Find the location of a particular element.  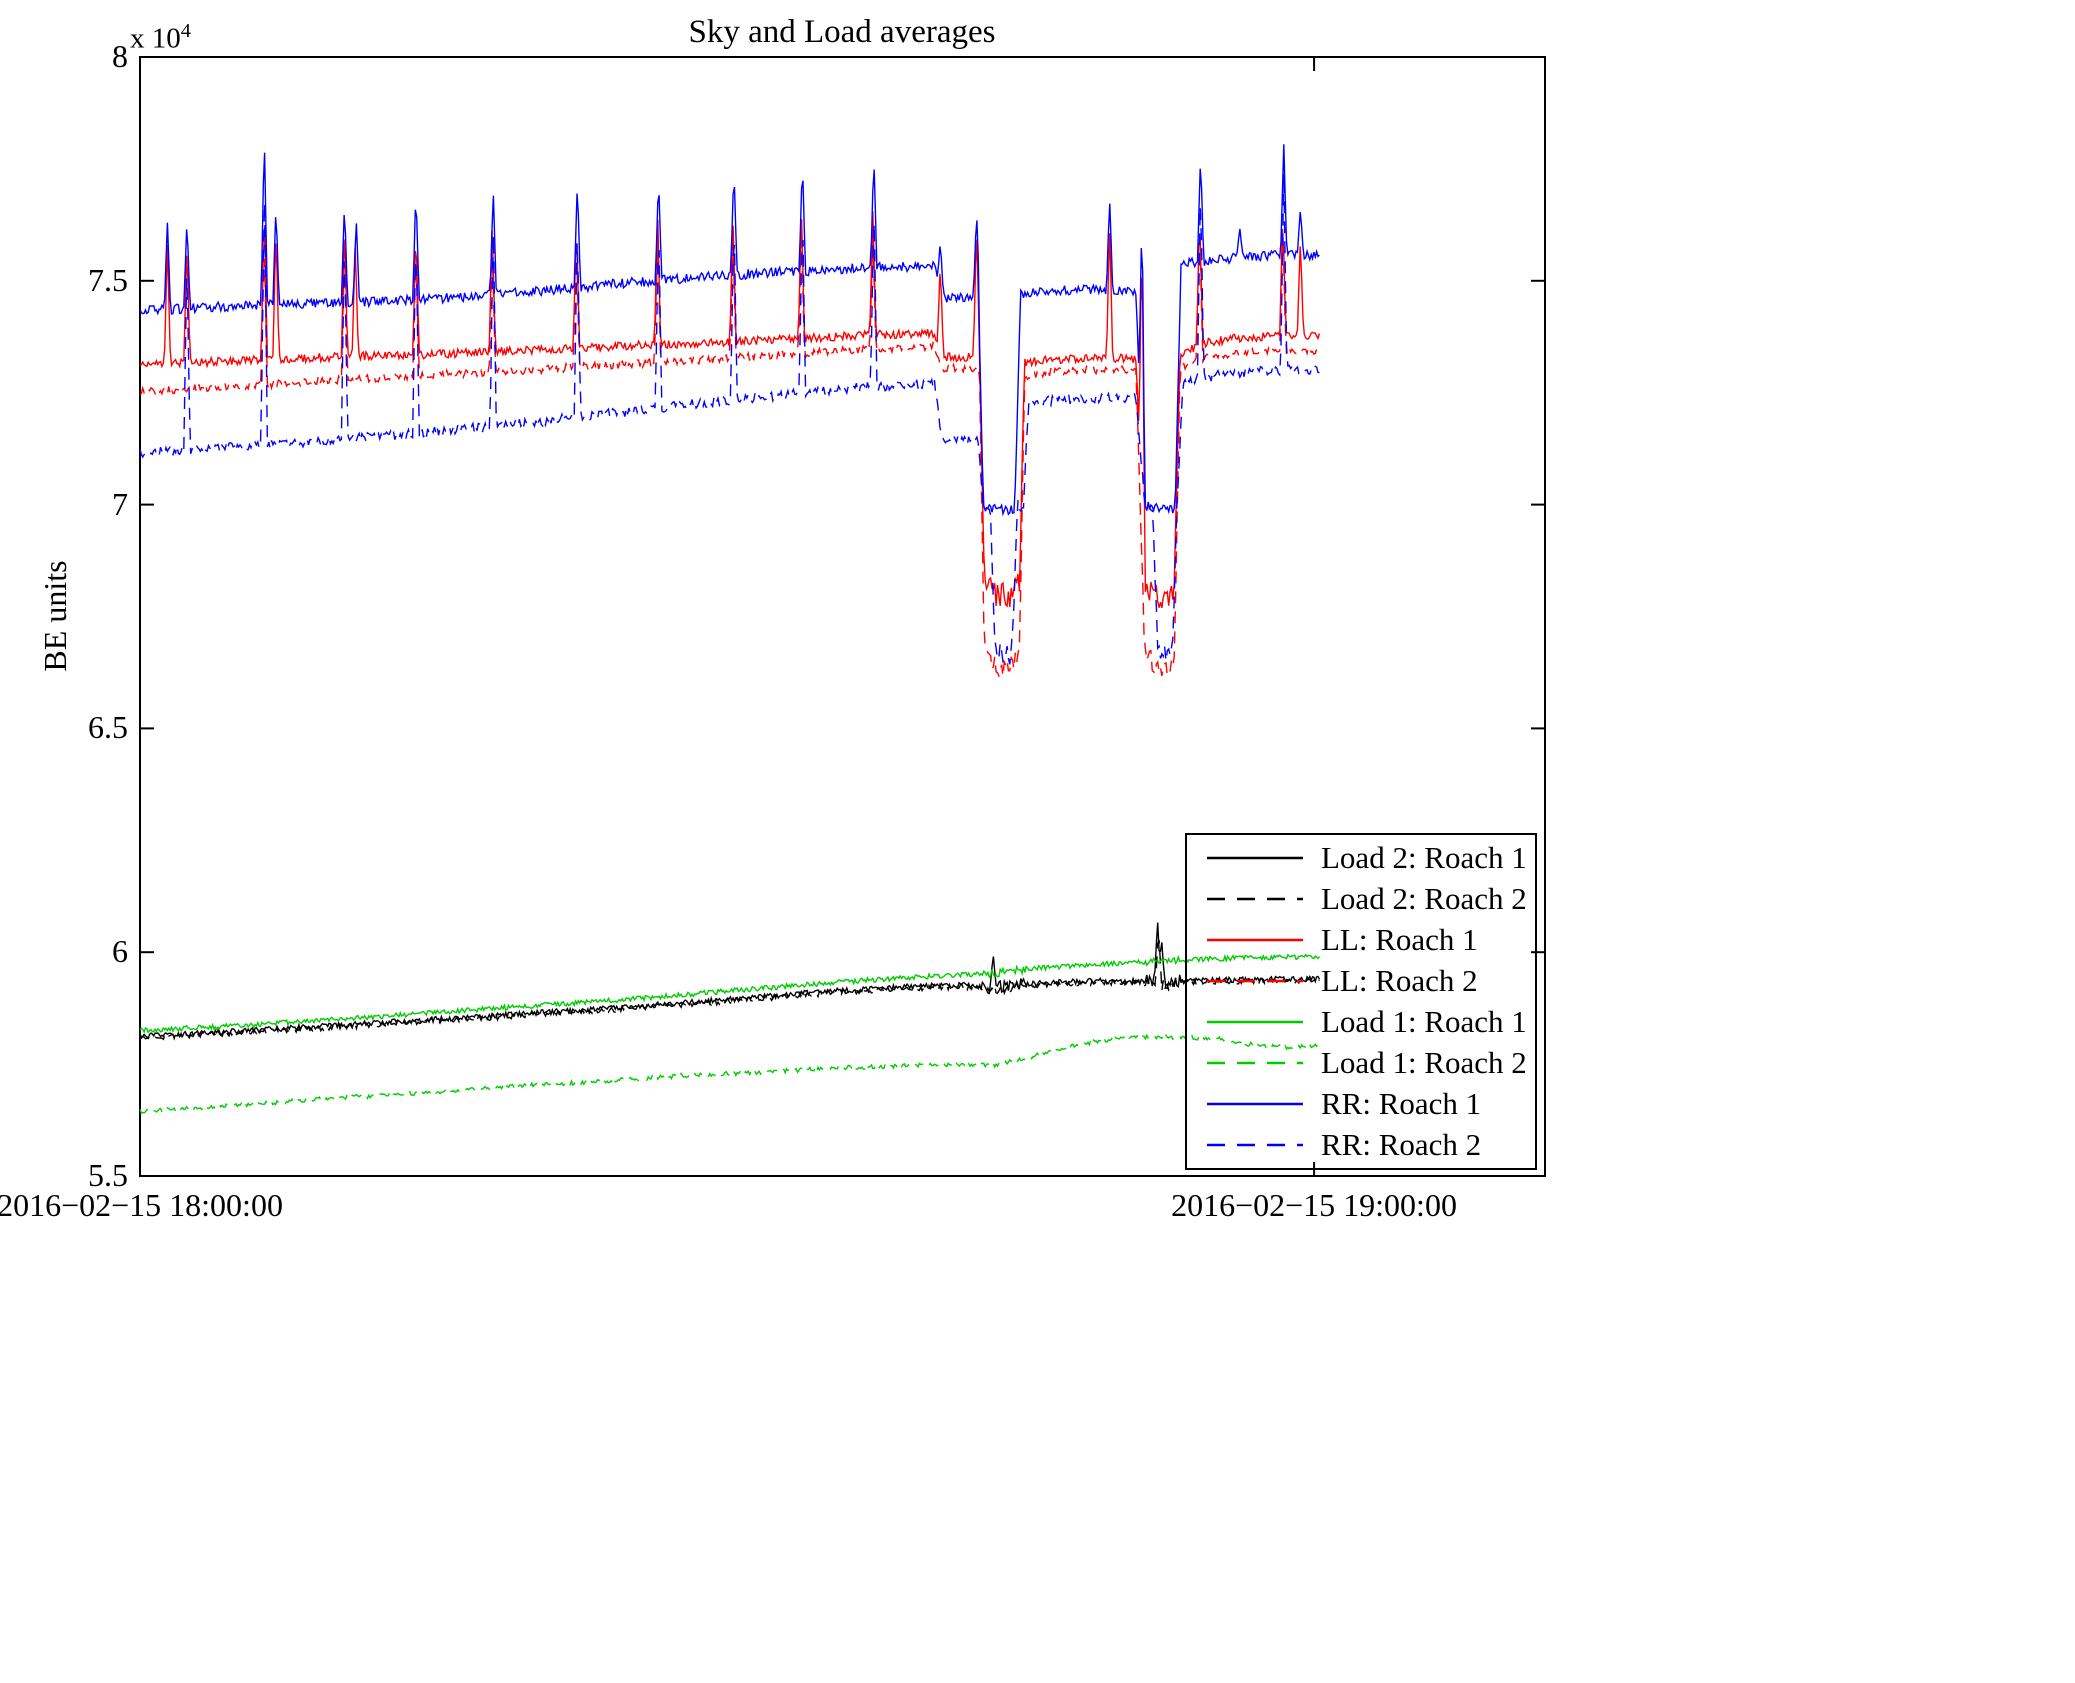

legend-item: Load 2: Roach 1 is located at coordinates (1361, 858).